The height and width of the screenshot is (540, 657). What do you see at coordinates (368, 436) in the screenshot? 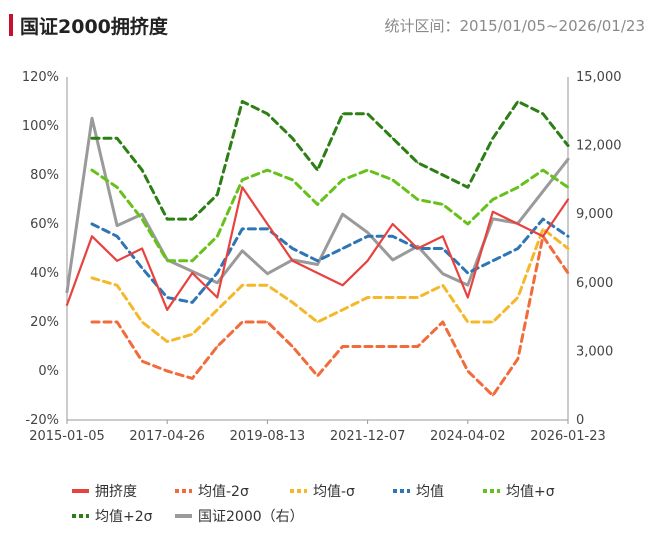
I see `x-tick-label: 2021-12-07` at bounding box center [368, 436].